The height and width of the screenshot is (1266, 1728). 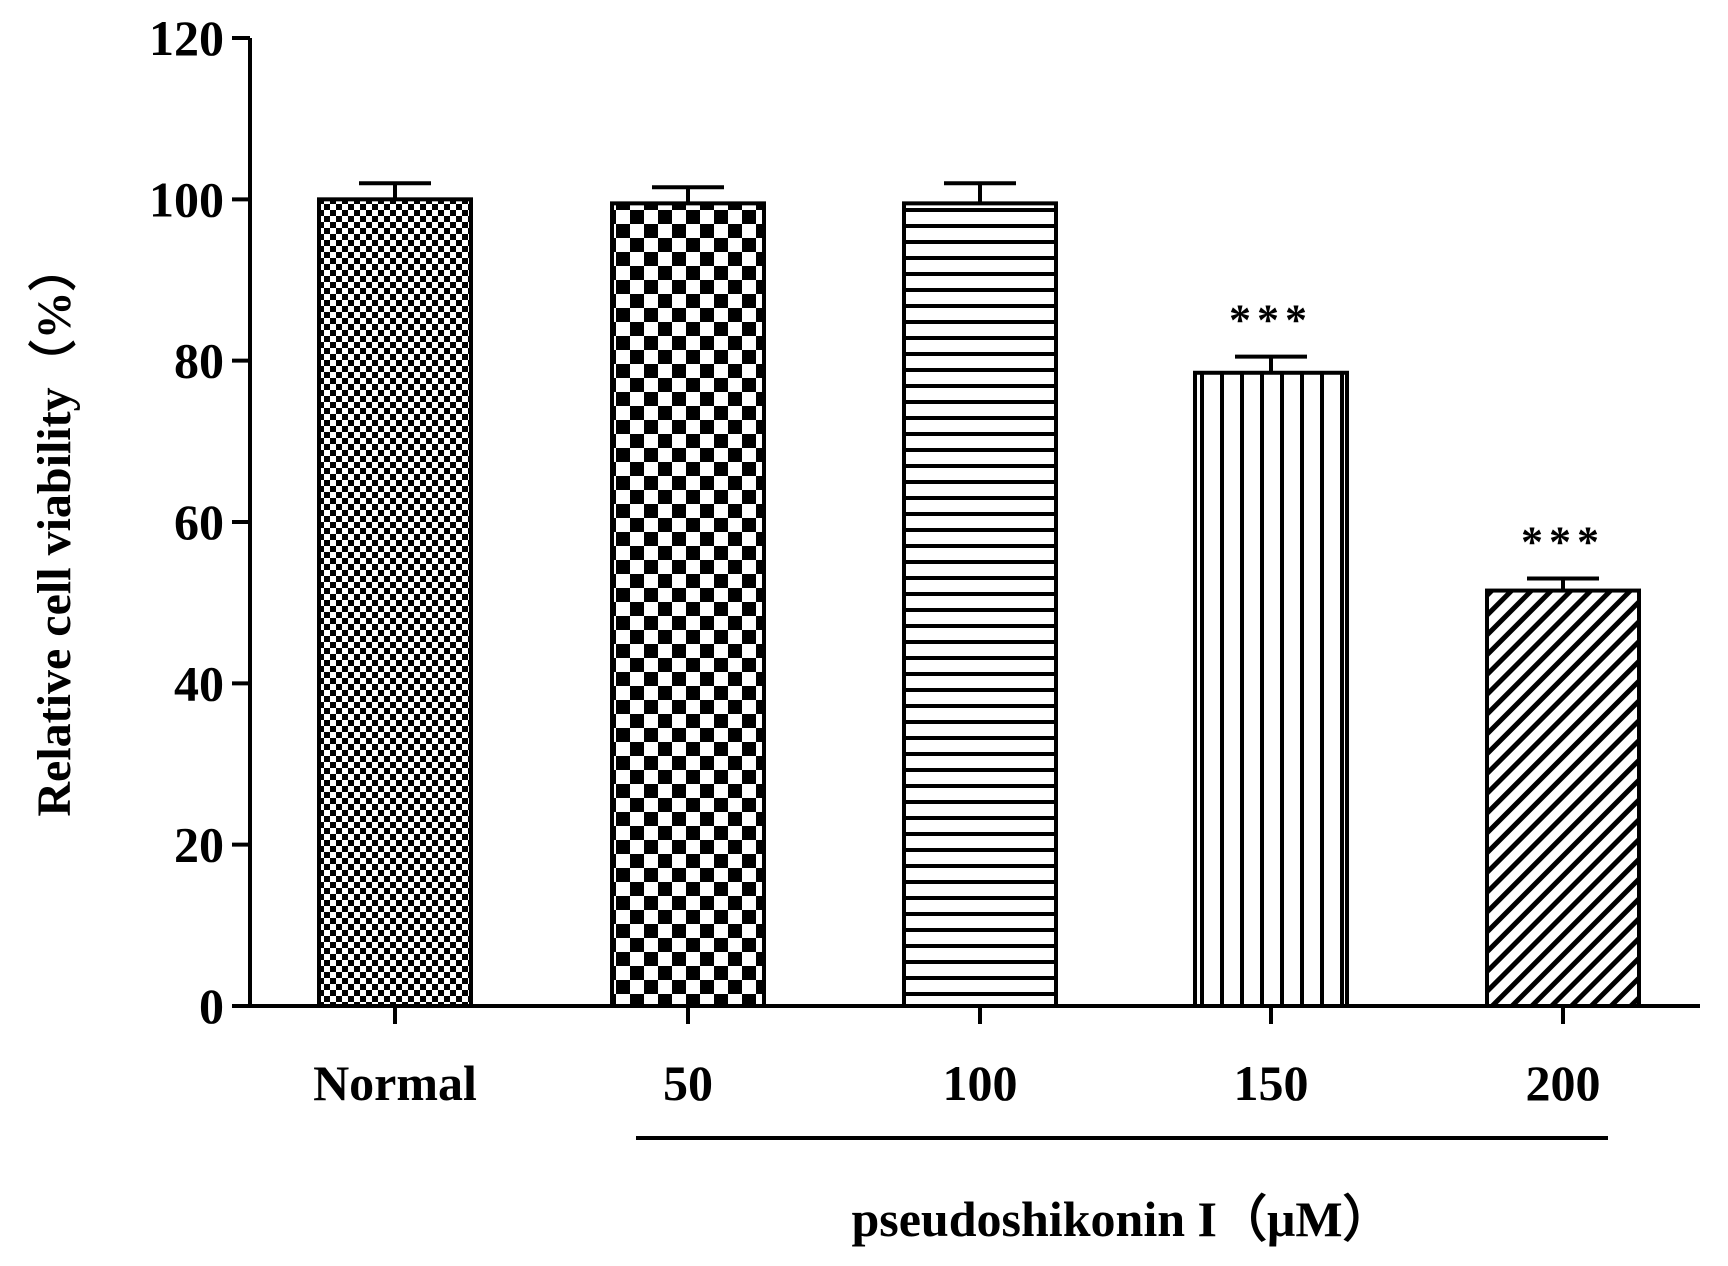 I want to click on y-tick-label: 40, so click(x=199, y=683).